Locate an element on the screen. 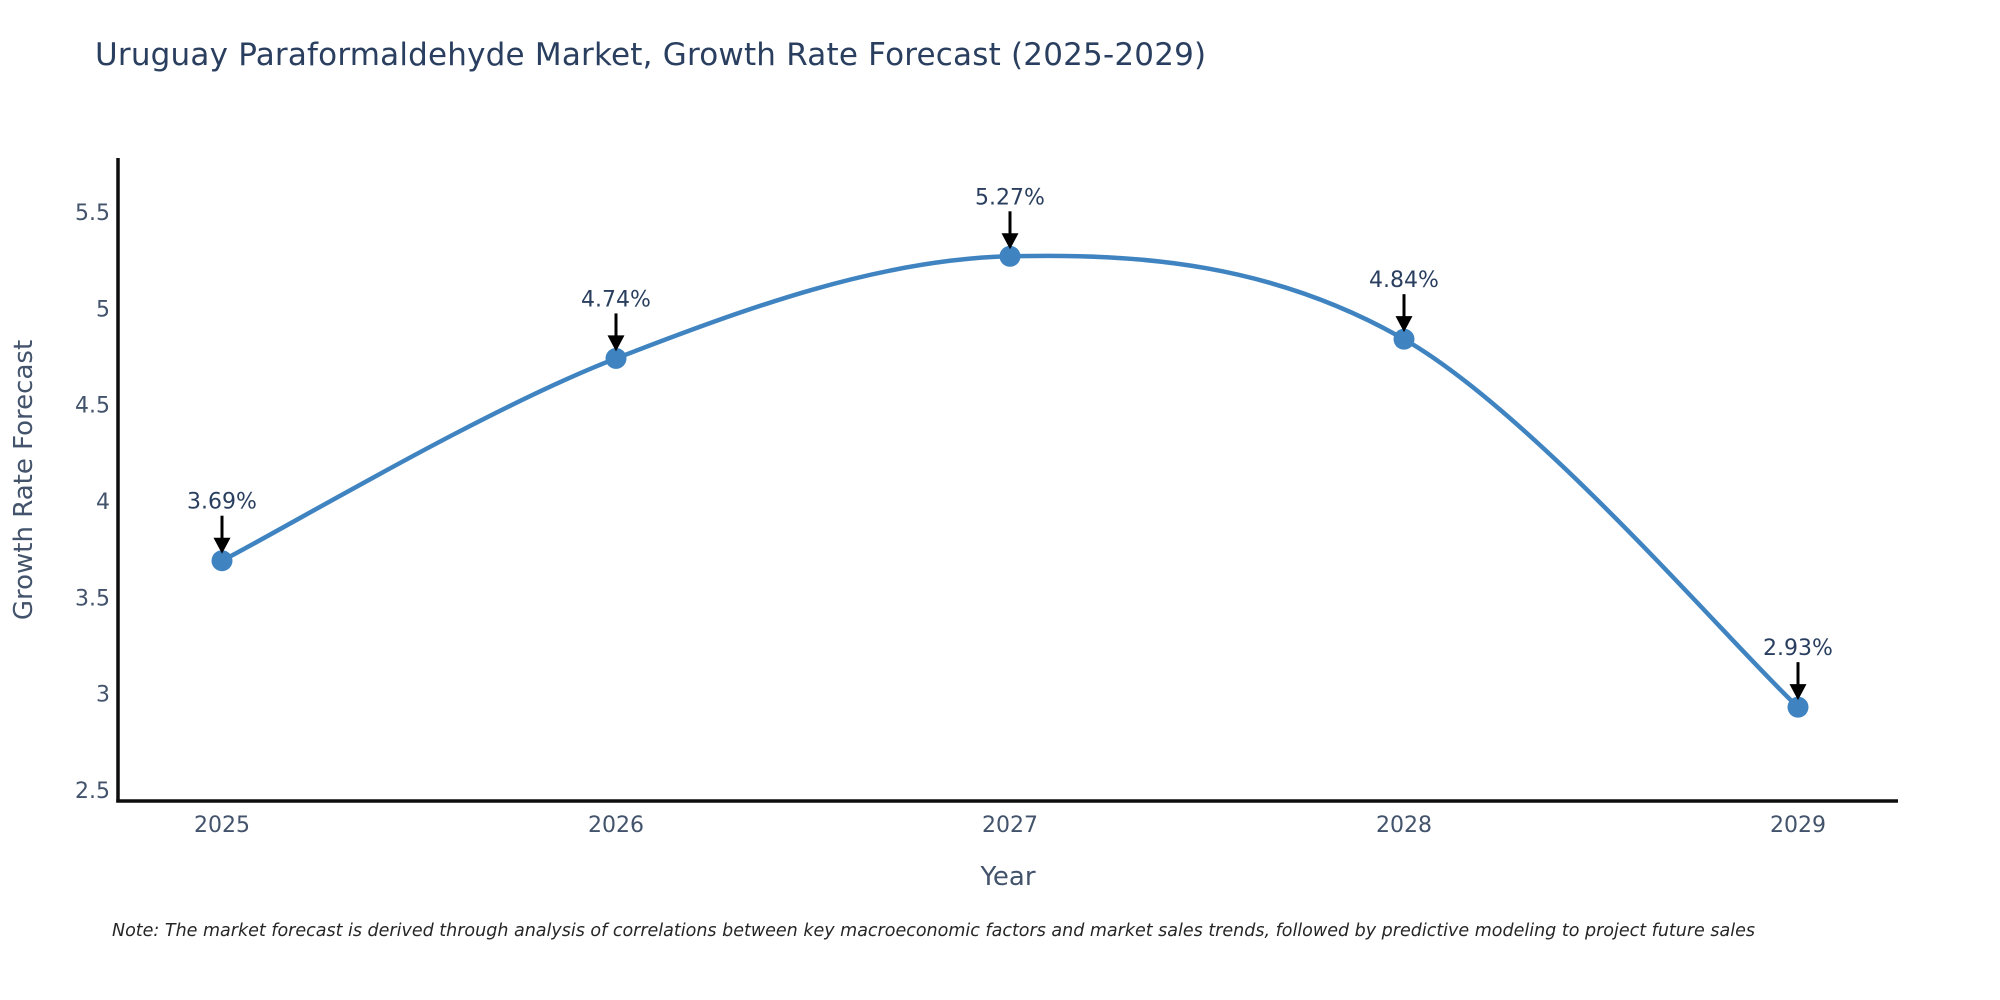 The image size is (2000, 1000). y-tick-label: 3.5 is located at coordinates (92, 598).